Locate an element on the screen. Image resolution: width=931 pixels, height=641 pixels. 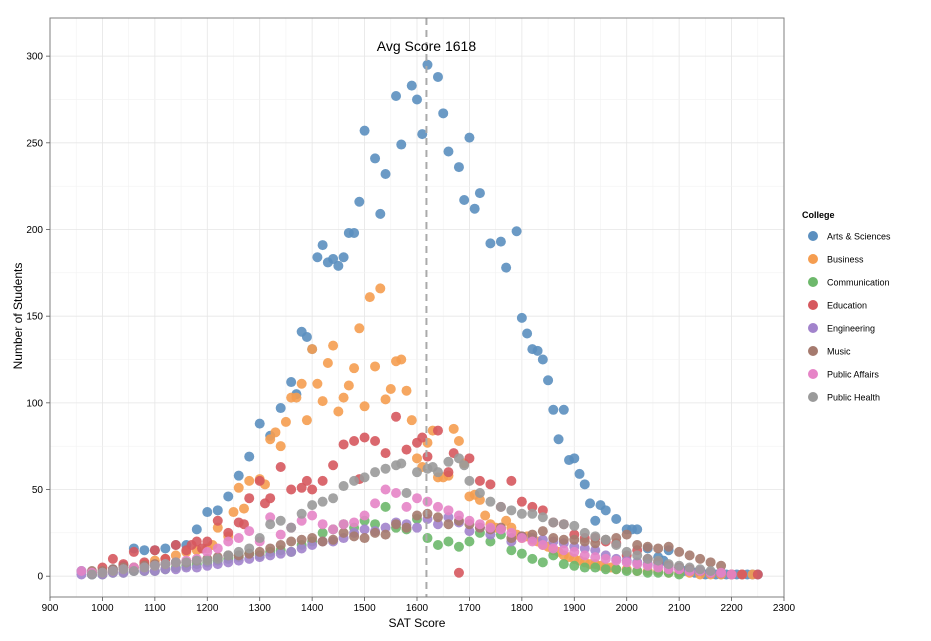
legend-label-communication: Communication is located at coordinates (858, 283).